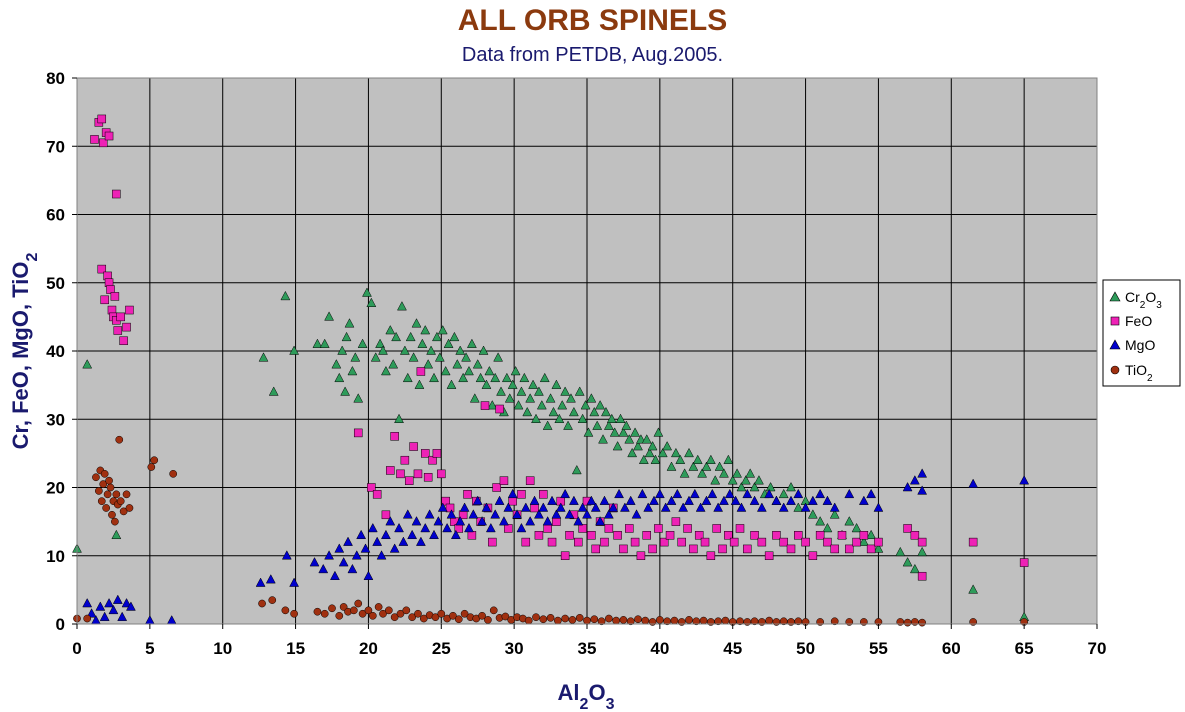 This screenshot has width=1185, height=712. What do you see at coordinates (55, 215) in the screenshot?
I see `y-tick-label: 60` at bounding box center [55, 215].